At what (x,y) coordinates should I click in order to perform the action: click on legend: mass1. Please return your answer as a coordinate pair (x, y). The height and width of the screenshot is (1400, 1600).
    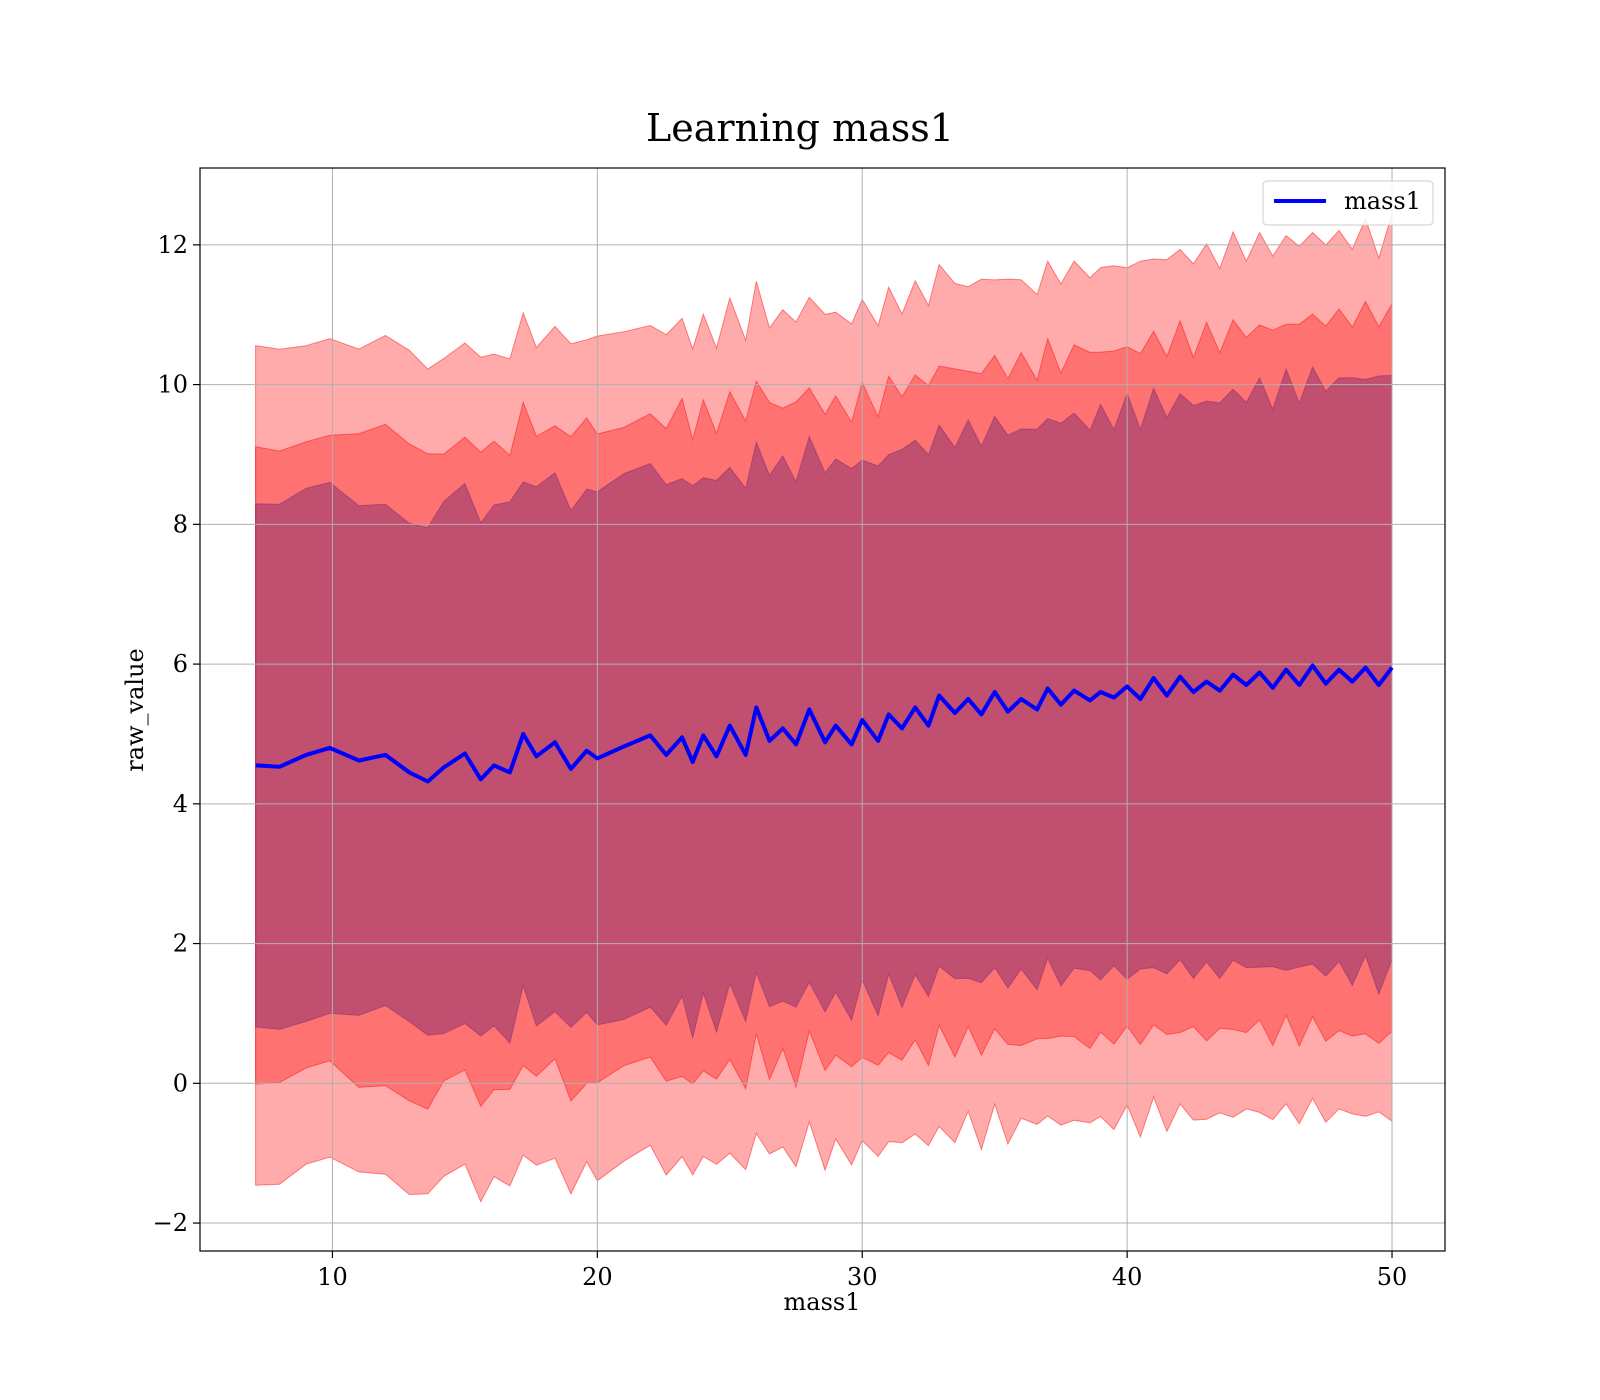
    Looking at the image, I should click on (1348, 203).